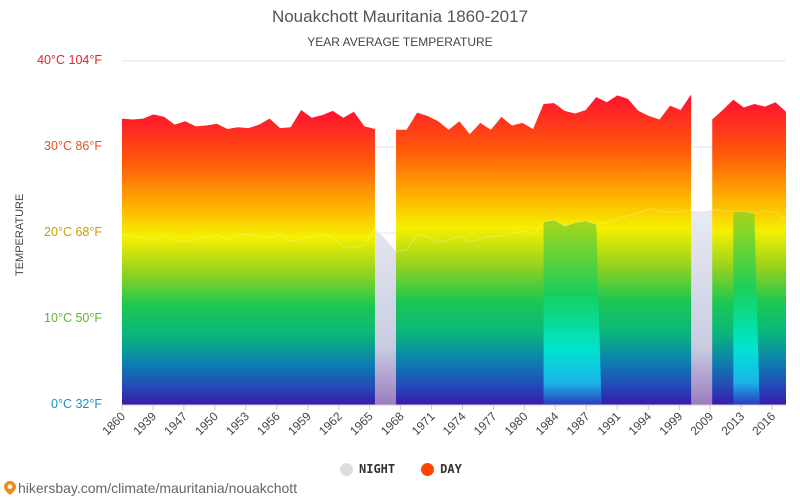  I want to click on legend-item-day: DAY, so click(441, 469).